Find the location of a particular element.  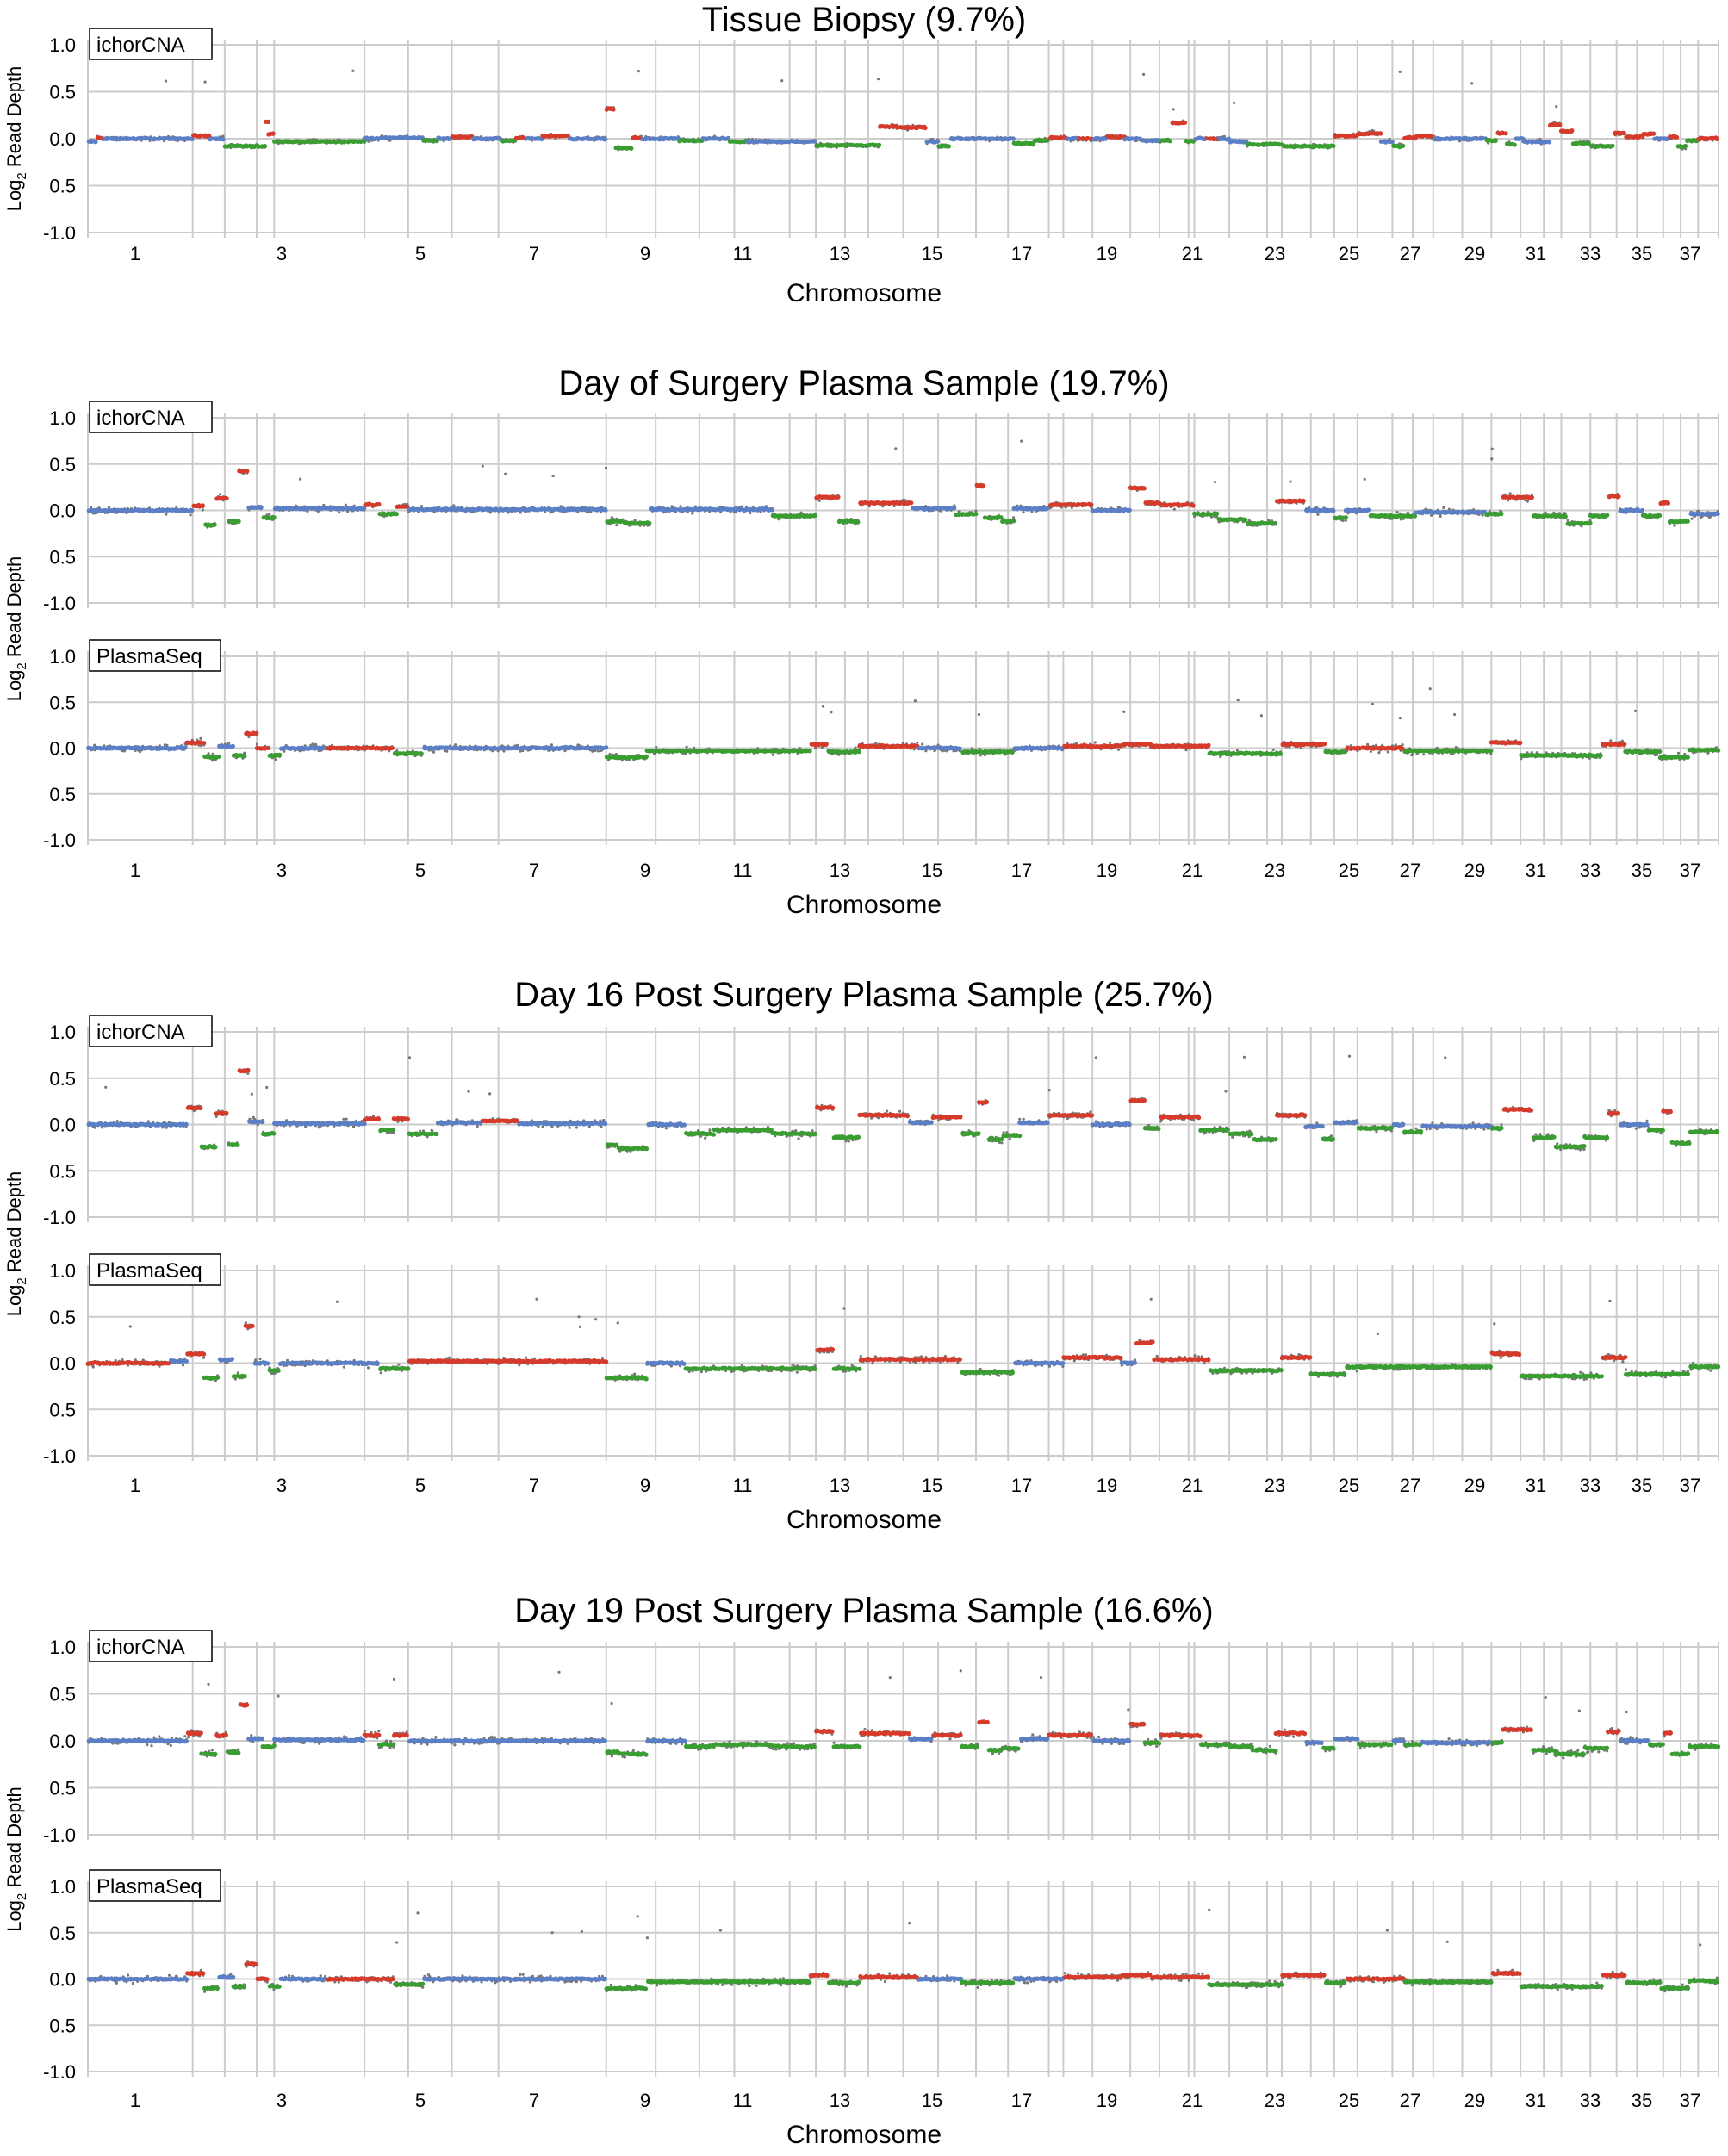

x-tick-label: 15 is located at coordinates (932, 253).